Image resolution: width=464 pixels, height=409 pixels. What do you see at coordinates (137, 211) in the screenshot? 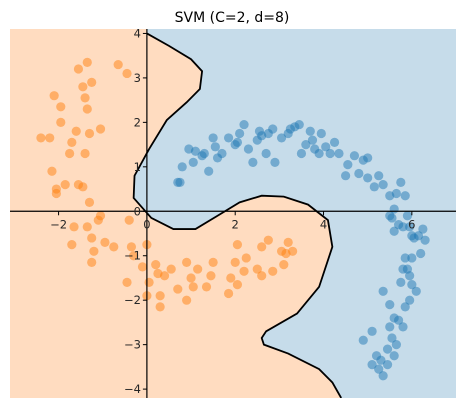
I see `y-tick-label: 0` at bounding box center [137, 211].